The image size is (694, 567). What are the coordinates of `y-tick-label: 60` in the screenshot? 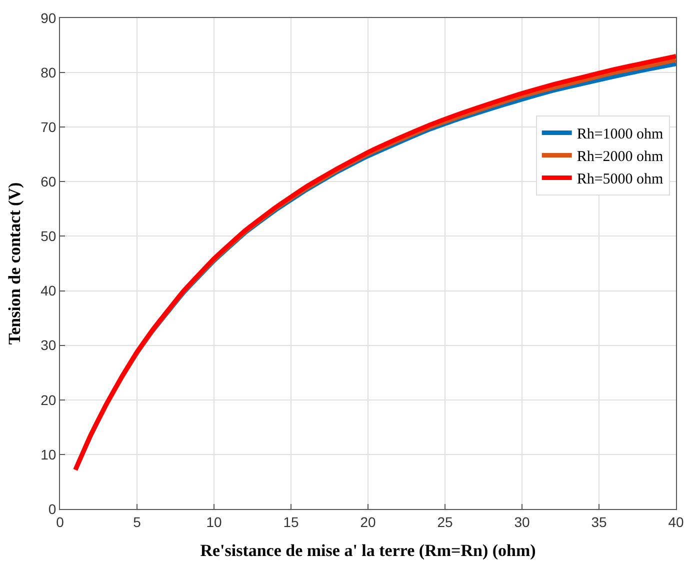 It's located at (48, 182).